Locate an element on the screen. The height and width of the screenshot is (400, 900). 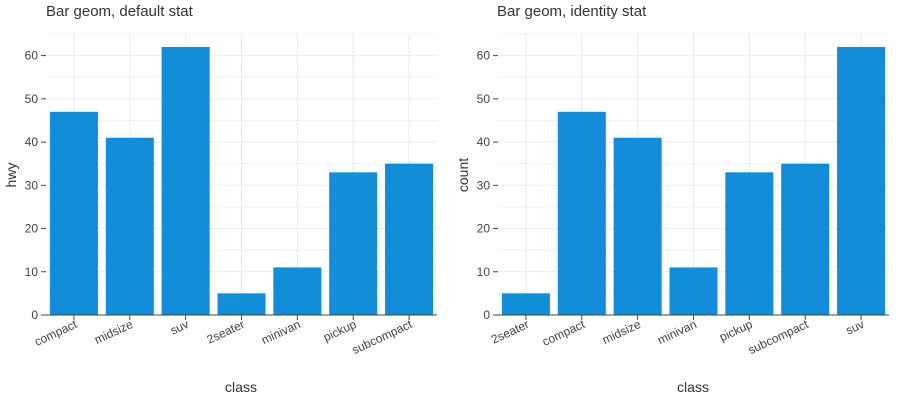
chart-title: Bar geom, default stat is located at coordinates (120, 11).